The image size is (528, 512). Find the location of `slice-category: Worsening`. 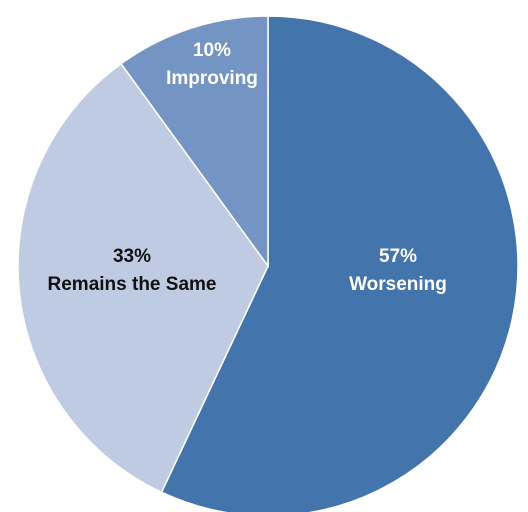

slice-category: Worsening is located at coordinates (398, 284).